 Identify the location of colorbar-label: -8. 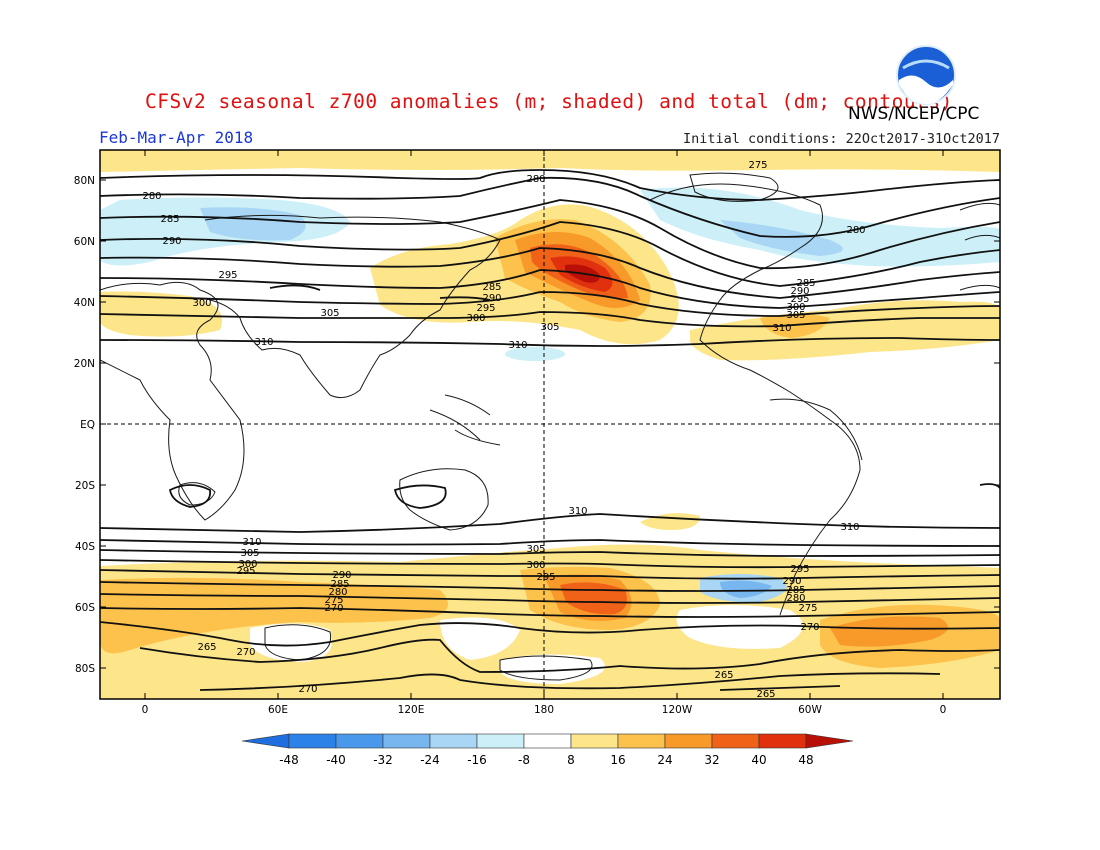
(524, 760).